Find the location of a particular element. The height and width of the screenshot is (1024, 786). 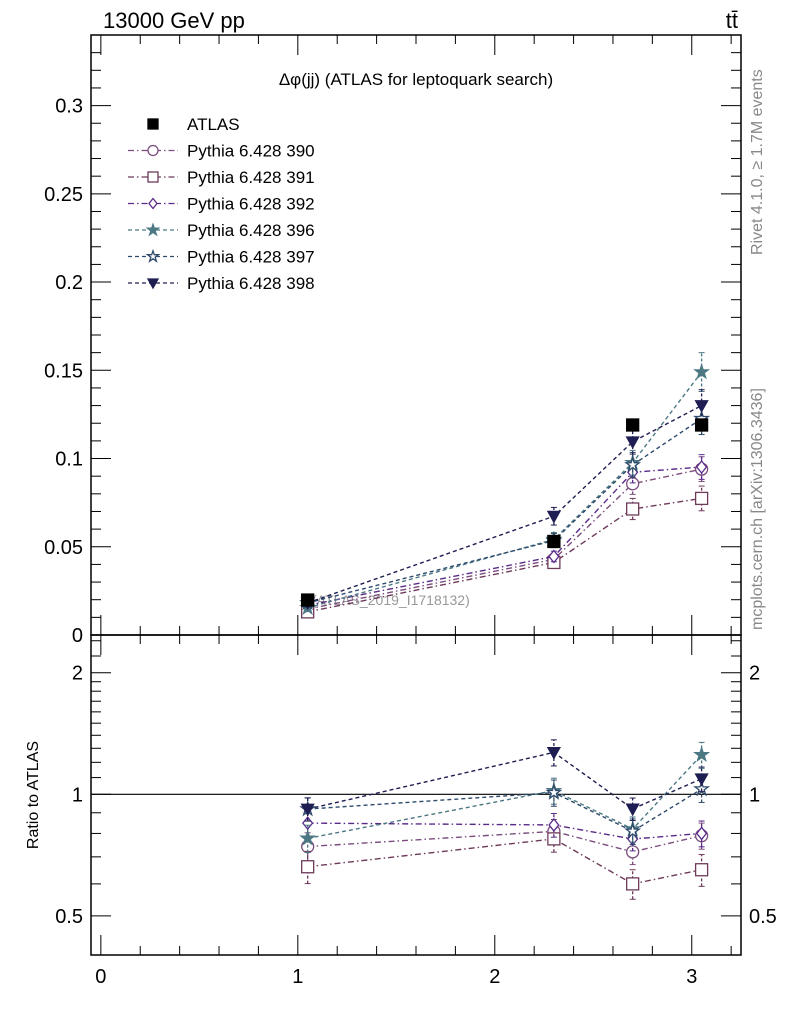

ratio-tick-label-right: 0.5 is located at coordinates (763, 917).